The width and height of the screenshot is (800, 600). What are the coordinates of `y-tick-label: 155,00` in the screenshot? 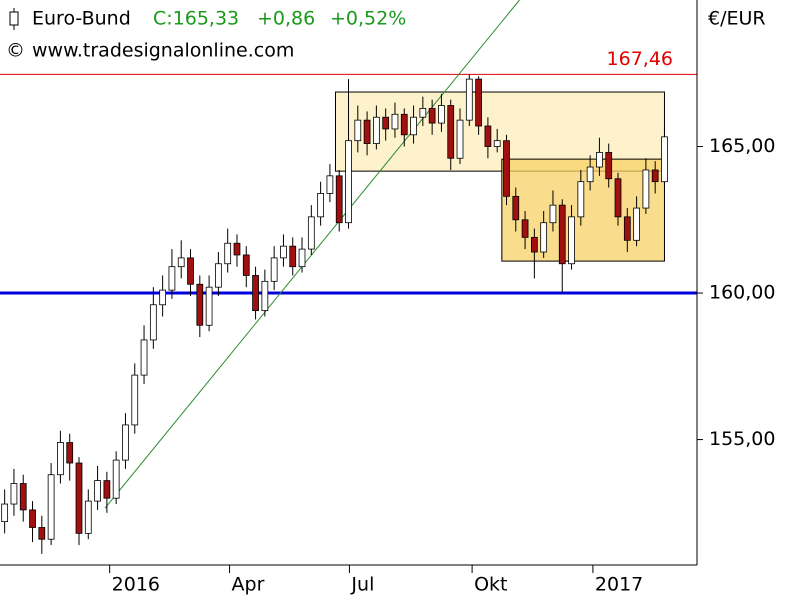 It's located at (742, 439).